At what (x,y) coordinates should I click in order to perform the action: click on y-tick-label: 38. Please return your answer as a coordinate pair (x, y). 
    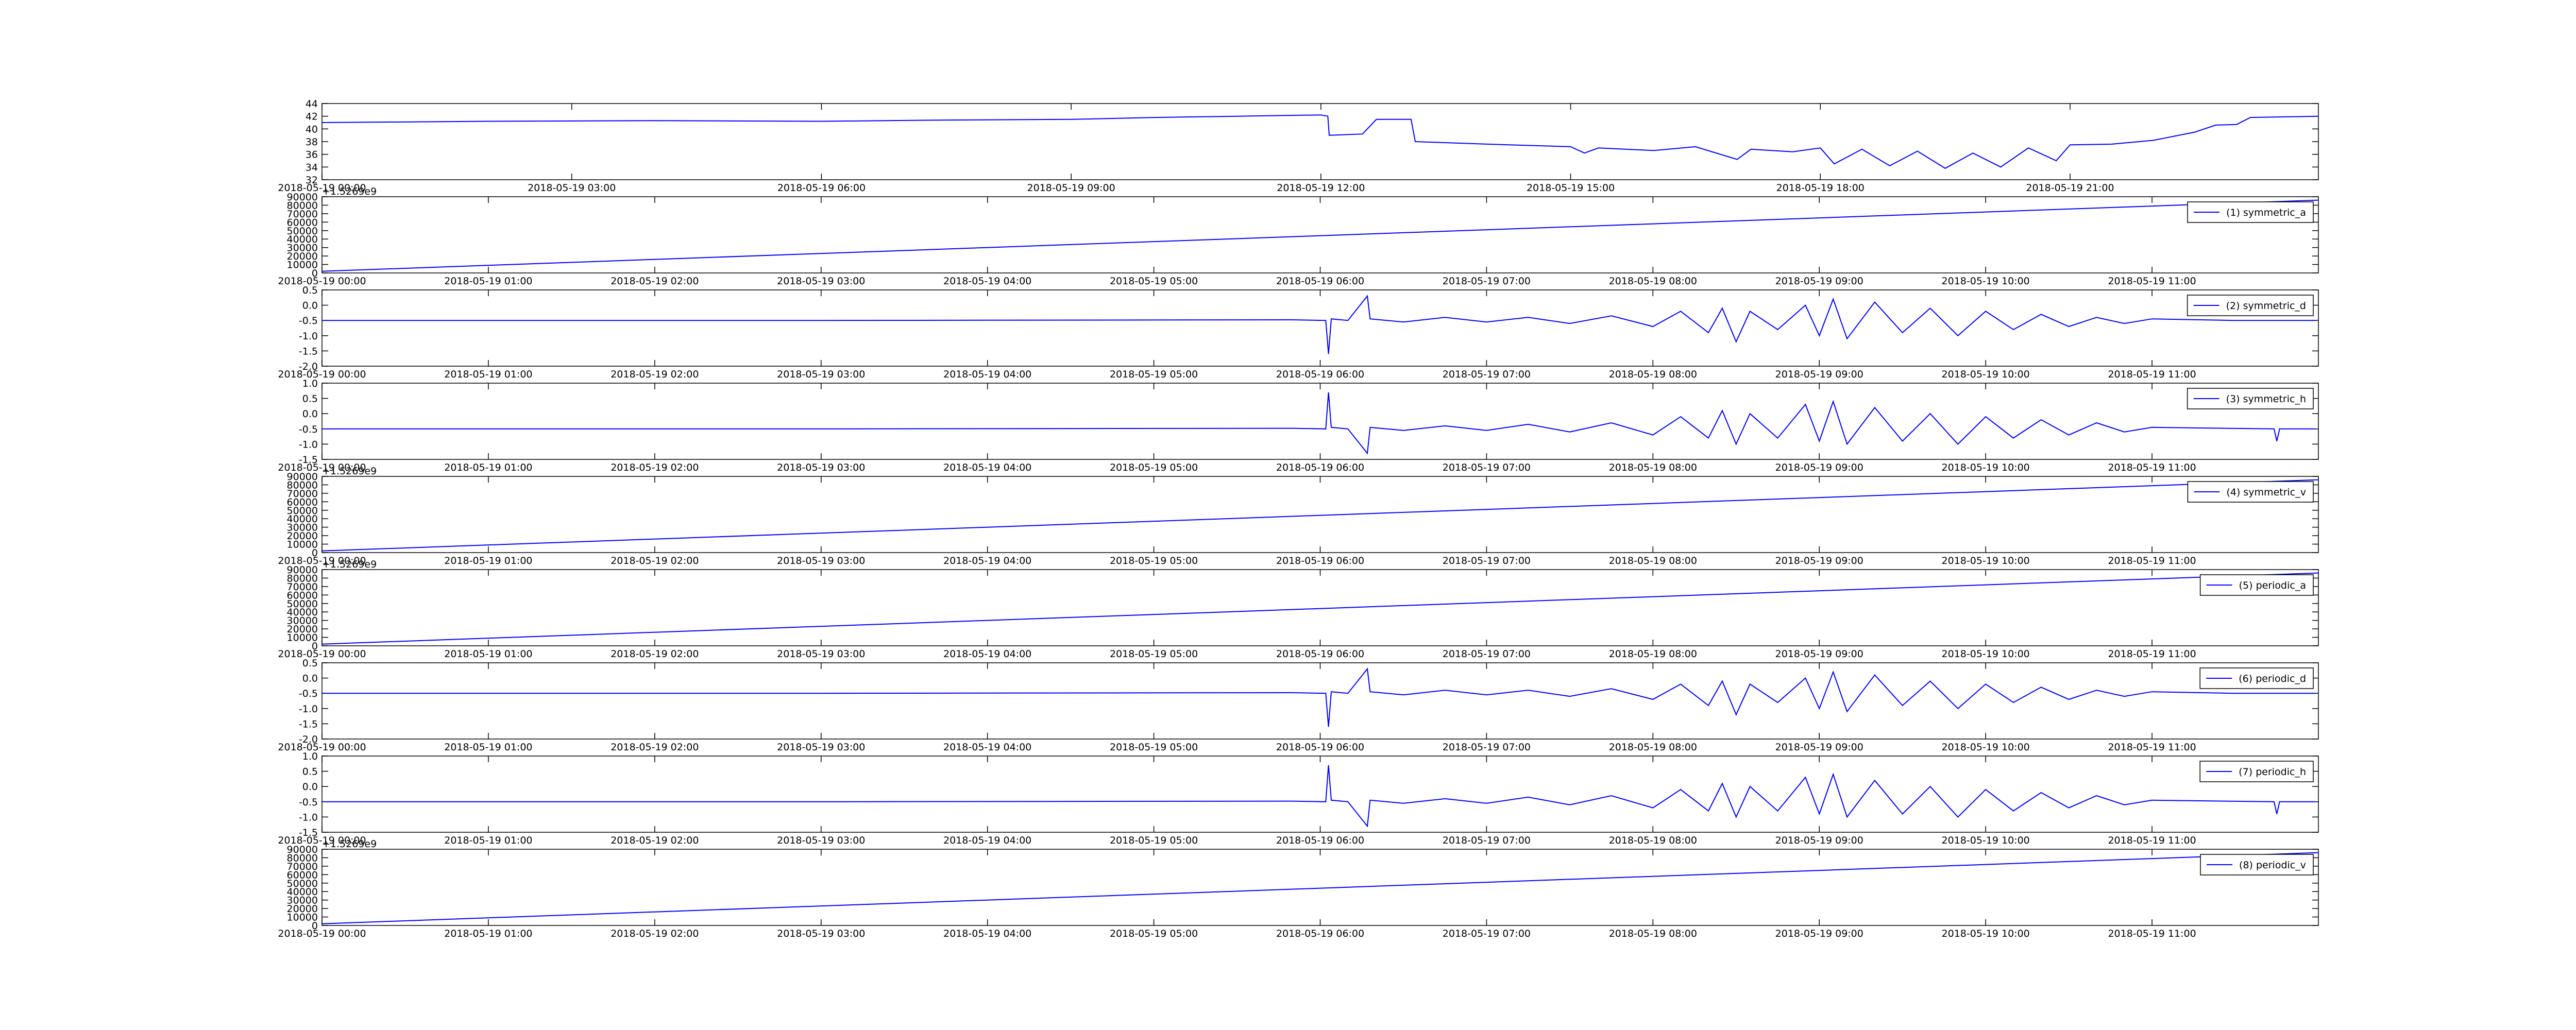
    Looking at the image, I should click on (312, 142).